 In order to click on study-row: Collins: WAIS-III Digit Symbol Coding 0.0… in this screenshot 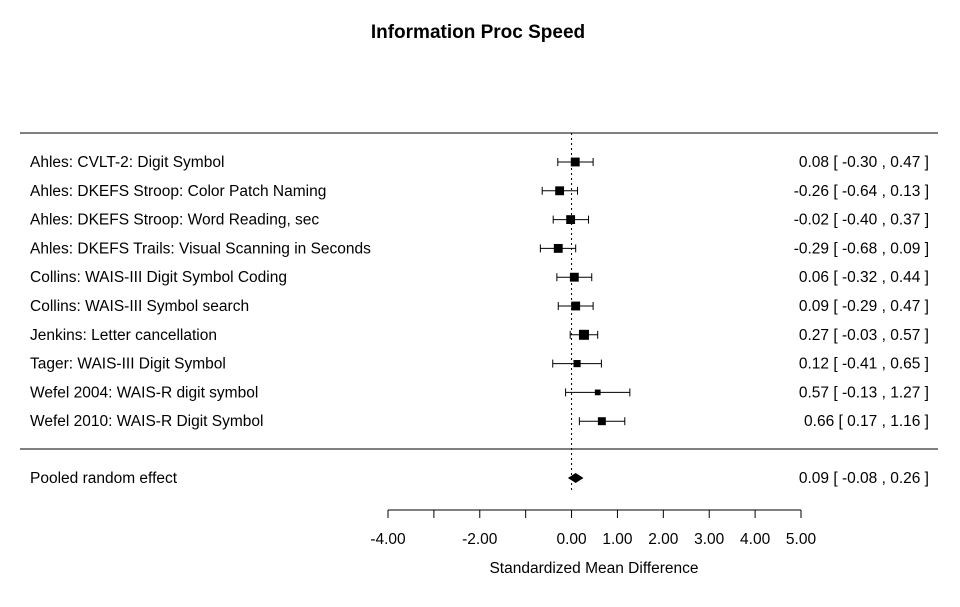, I will do `click(479, 277)`.